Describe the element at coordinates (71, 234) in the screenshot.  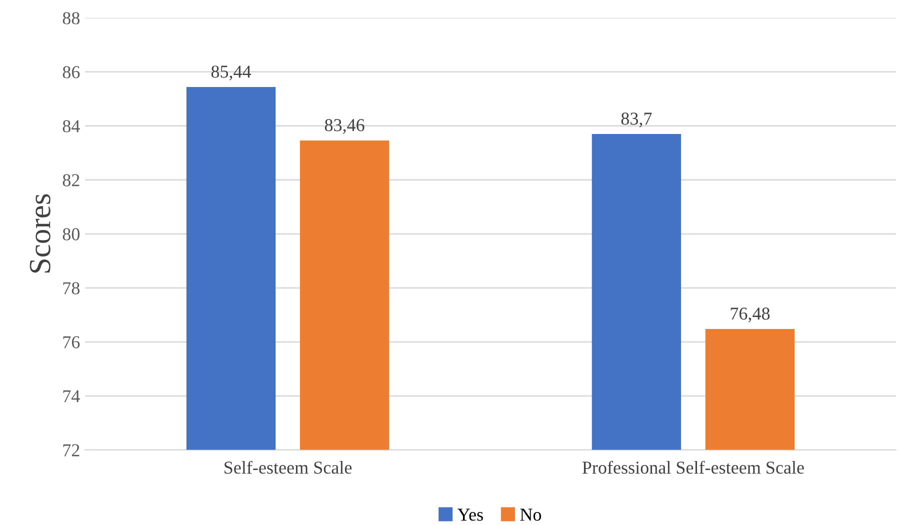
I see `y-tick-label: 80` at that location.